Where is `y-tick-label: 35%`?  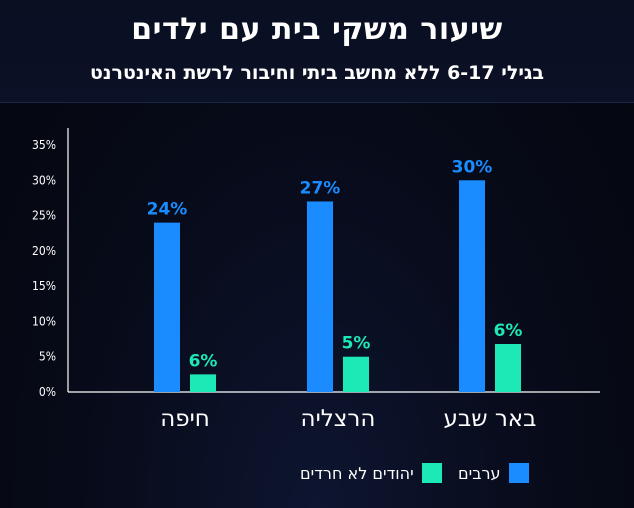
y-tick-label: 35% is located at coordinates (44, 145).